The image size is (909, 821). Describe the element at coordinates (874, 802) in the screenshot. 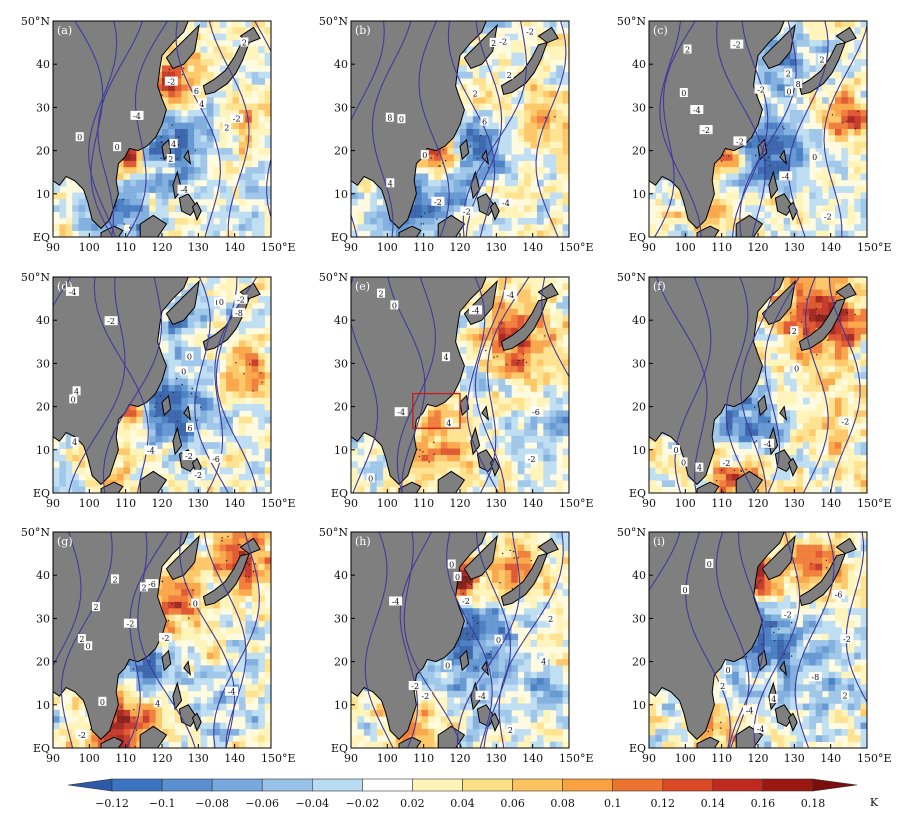

I see `colorbar-unit: K` at that location.